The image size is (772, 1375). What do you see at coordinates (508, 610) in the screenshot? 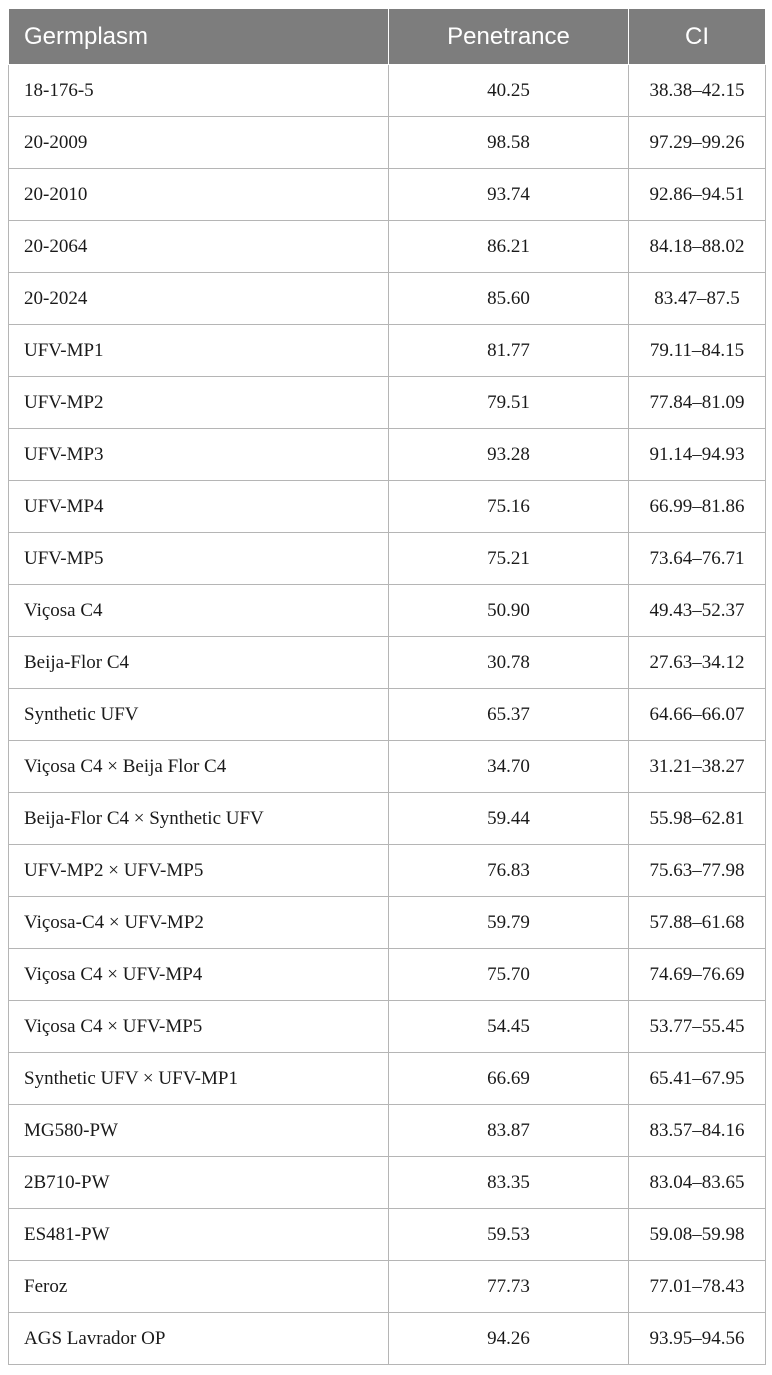
I see `cell-penetrance: 50.90` at bounding box center [508, 610].